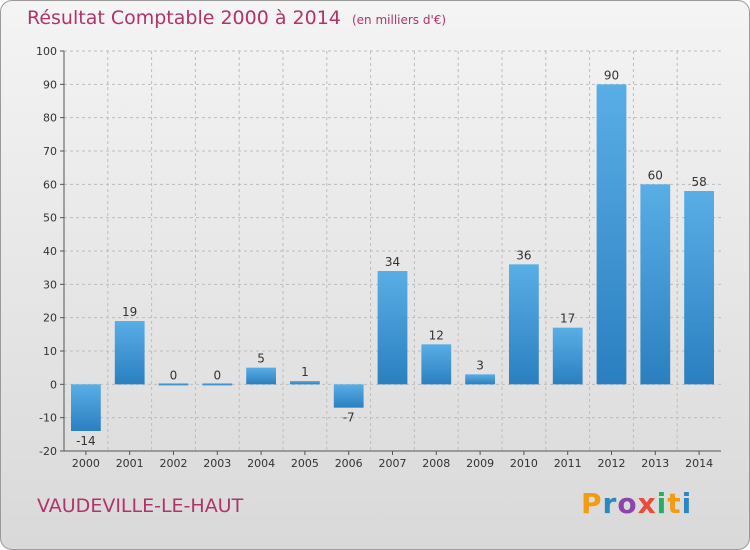  Describe the element at coordinates (50, 351) in the screenshot. I see `y-tick-label: 10` at that location.